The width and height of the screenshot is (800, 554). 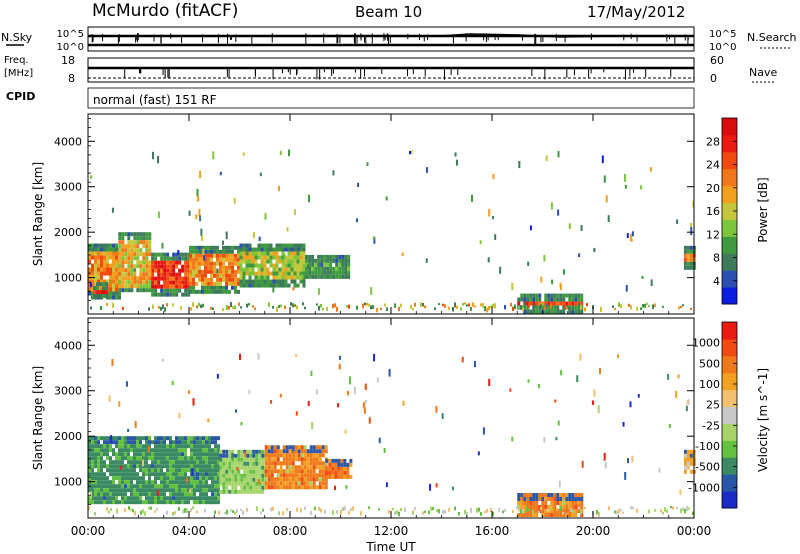 I want to click on power-colorbar-tick: 12, so click(x=713, y=234).